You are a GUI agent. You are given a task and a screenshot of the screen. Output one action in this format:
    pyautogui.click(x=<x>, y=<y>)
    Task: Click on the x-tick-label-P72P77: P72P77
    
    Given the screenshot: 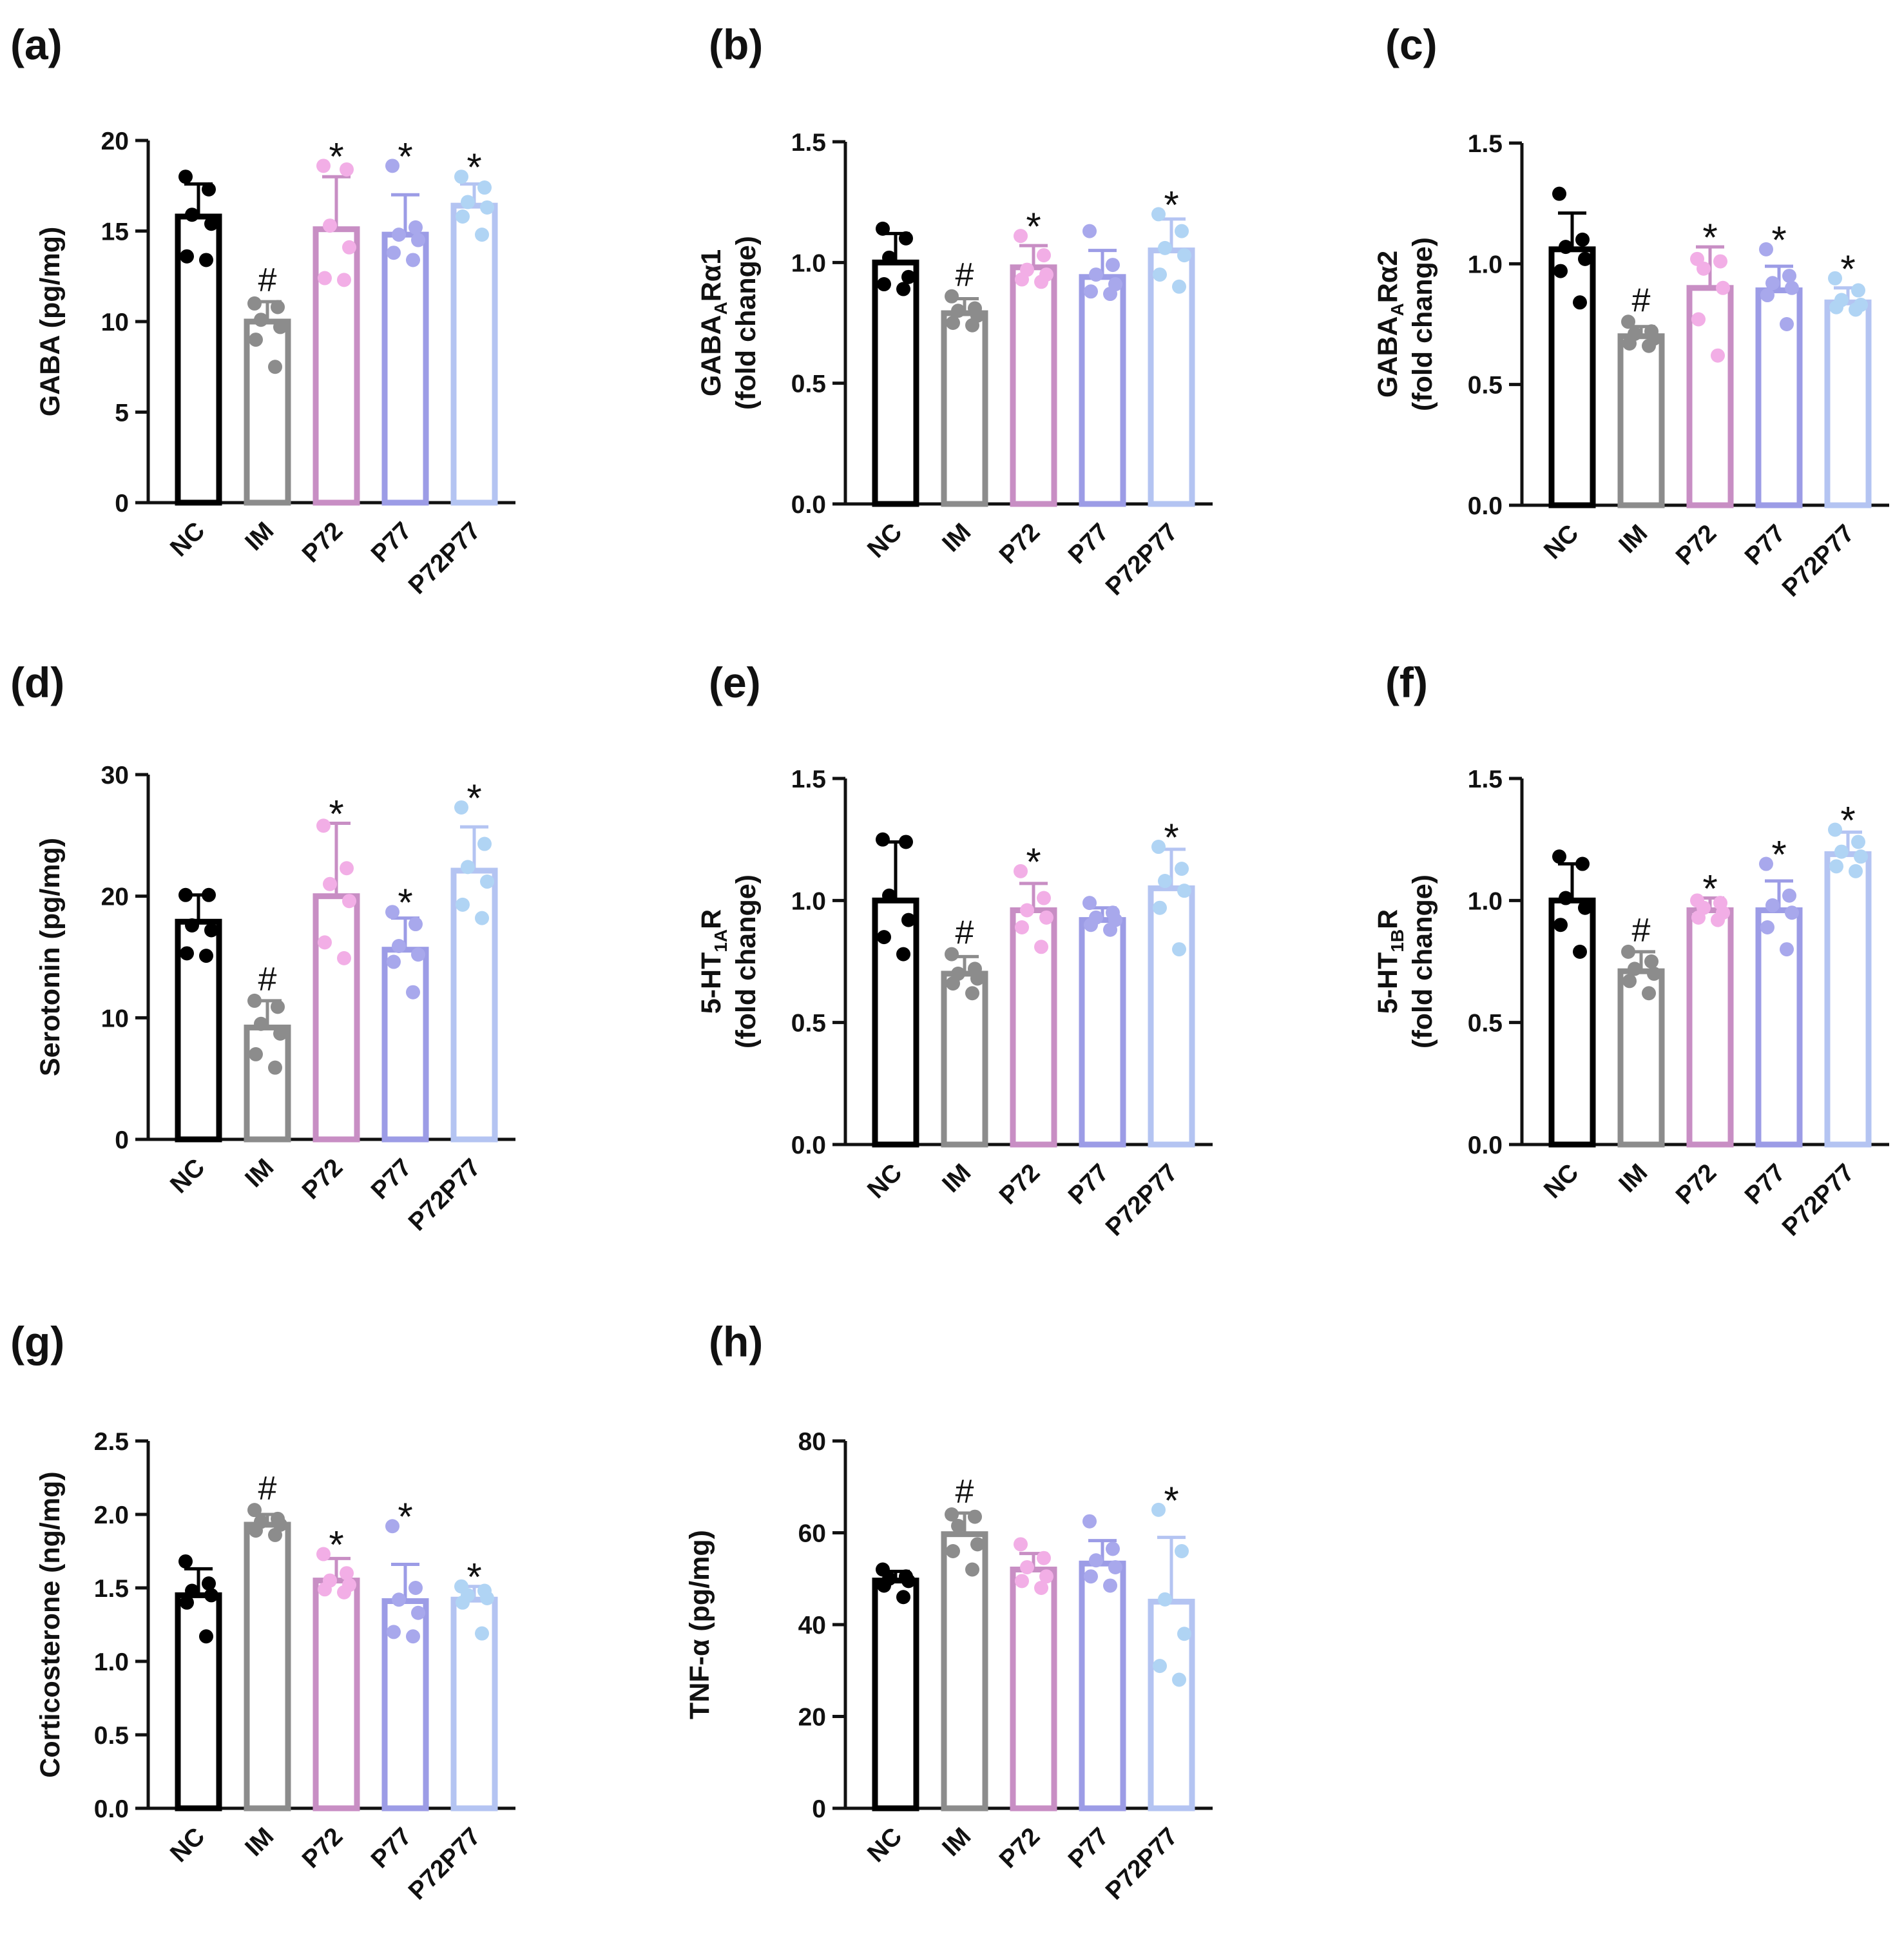 What is the action you would take?
    pyautogui.click(x=1818, y=1200)
    